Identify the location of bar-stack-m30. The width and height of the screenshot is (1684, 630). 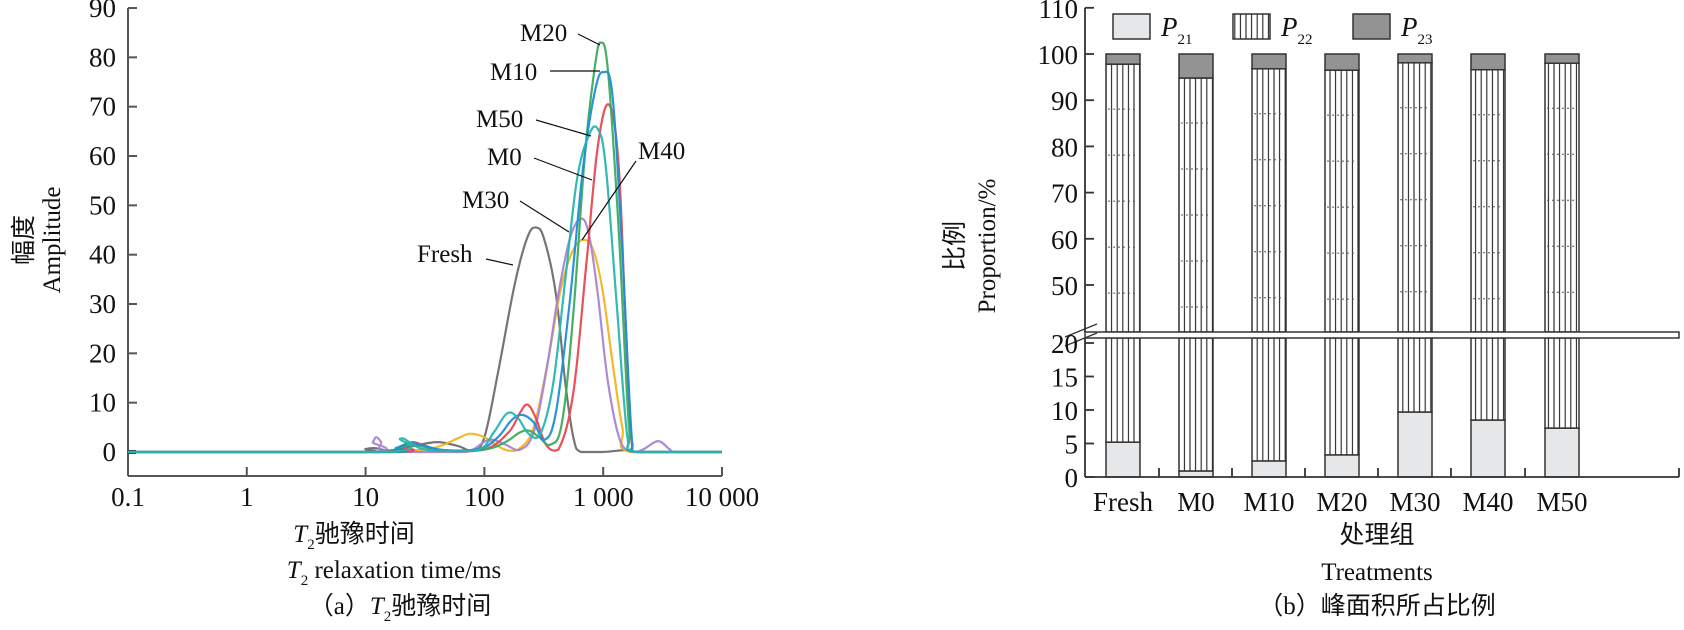
(1415, 265).